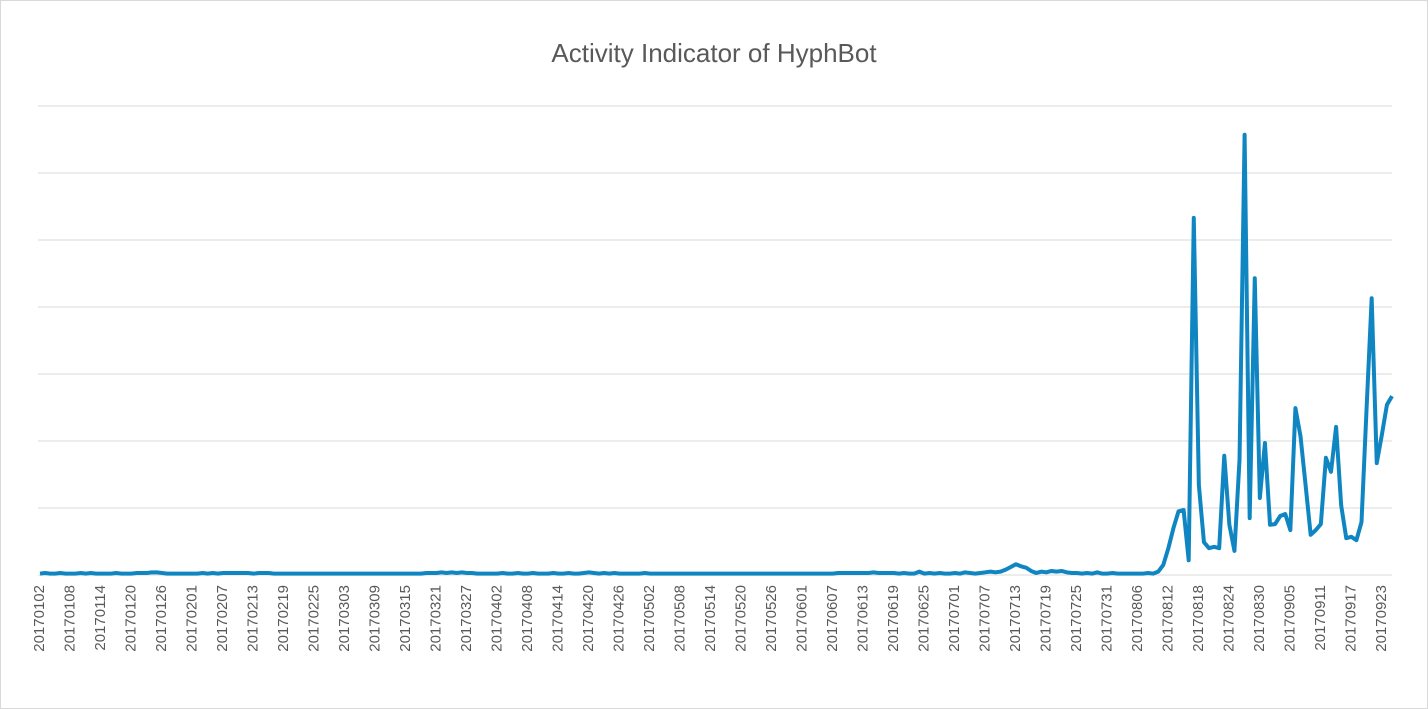 The height and width of the screenshot is (709, 1428). I want to click on x-tick-label: 20170905, so click(1289, 618).